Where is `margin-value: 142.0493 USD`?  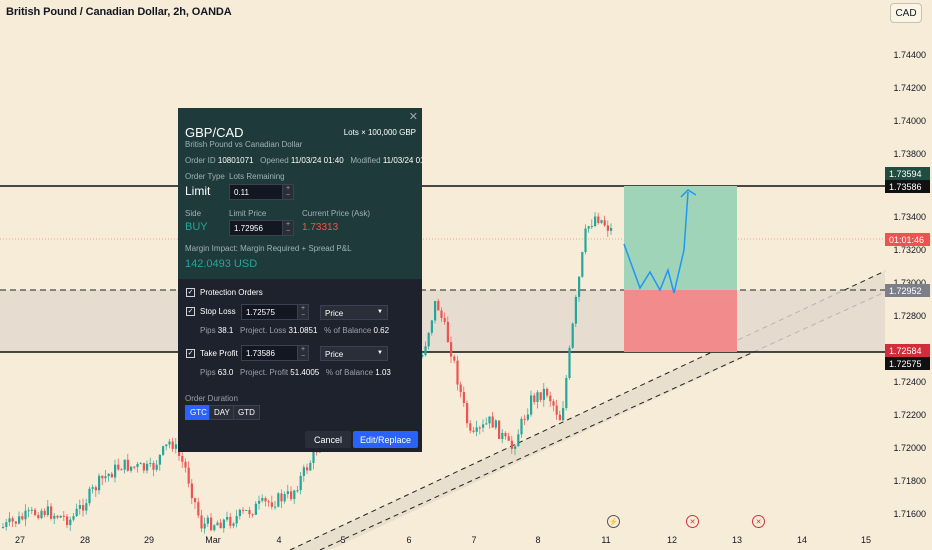 margin-value: 142.0493 USD is located at coordinates (221, 264).